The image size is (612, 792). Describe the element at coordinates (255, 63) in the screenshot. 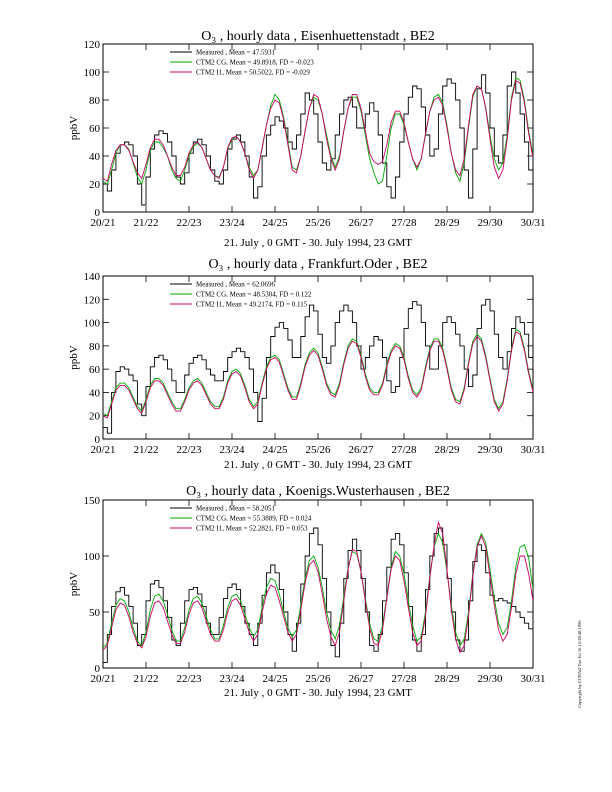

I see `legend-label: CTM2 CG, Mean = 49.8918, FD = -0.023` at that location.